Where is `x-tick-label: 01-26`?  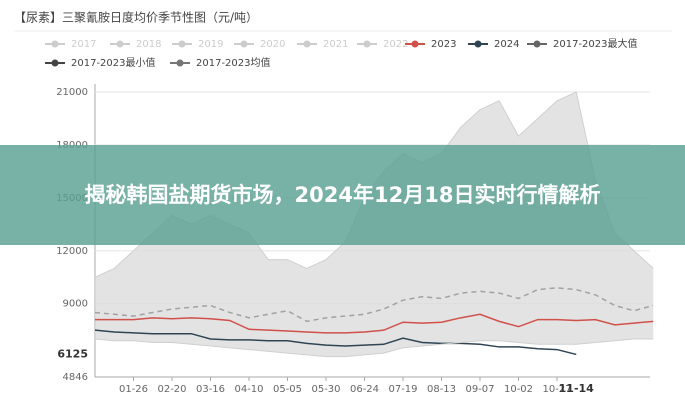
x-tick-label: 01-26 is located at coordinates (133, 389).